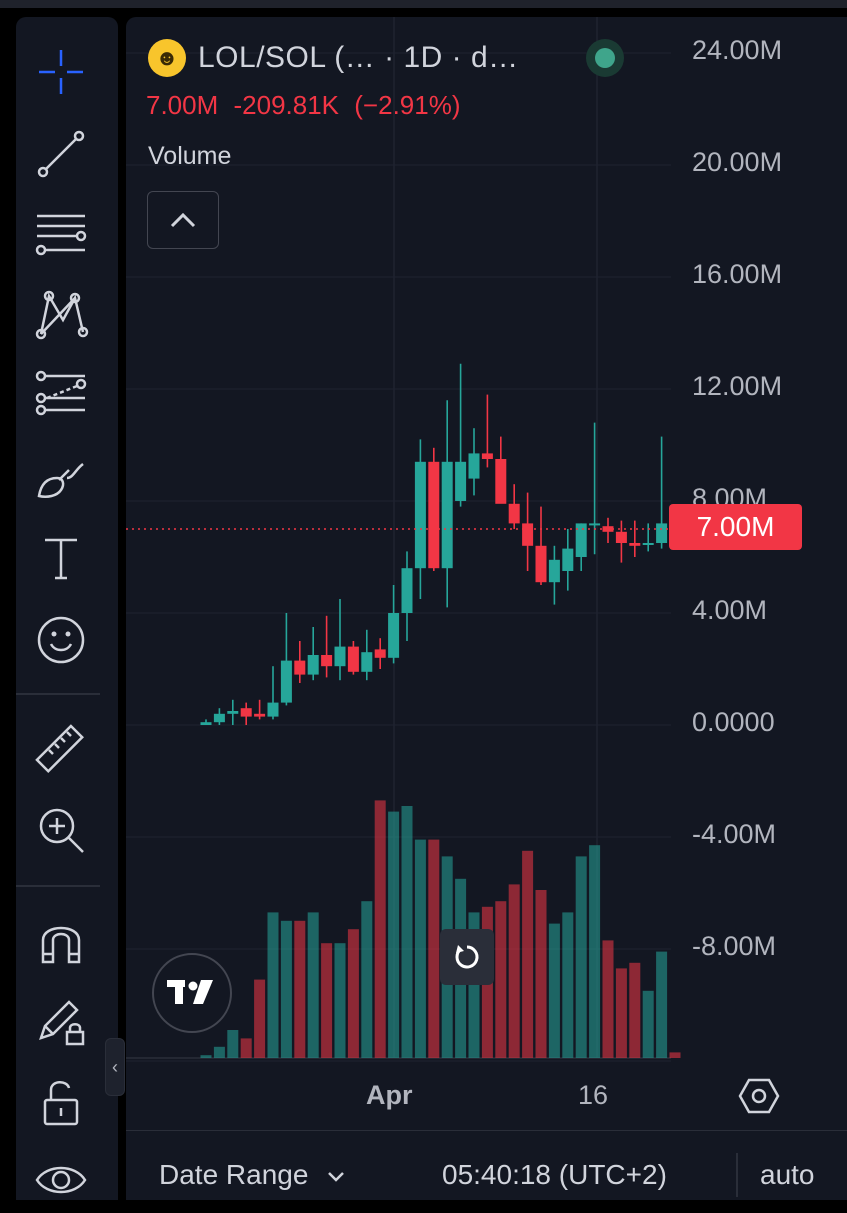 This screenshot has width=847, height=1213. What do you see at coordinates (61, 72) in the screenshot?
I see `crosshair-tool` at bounding box center [61, 72].